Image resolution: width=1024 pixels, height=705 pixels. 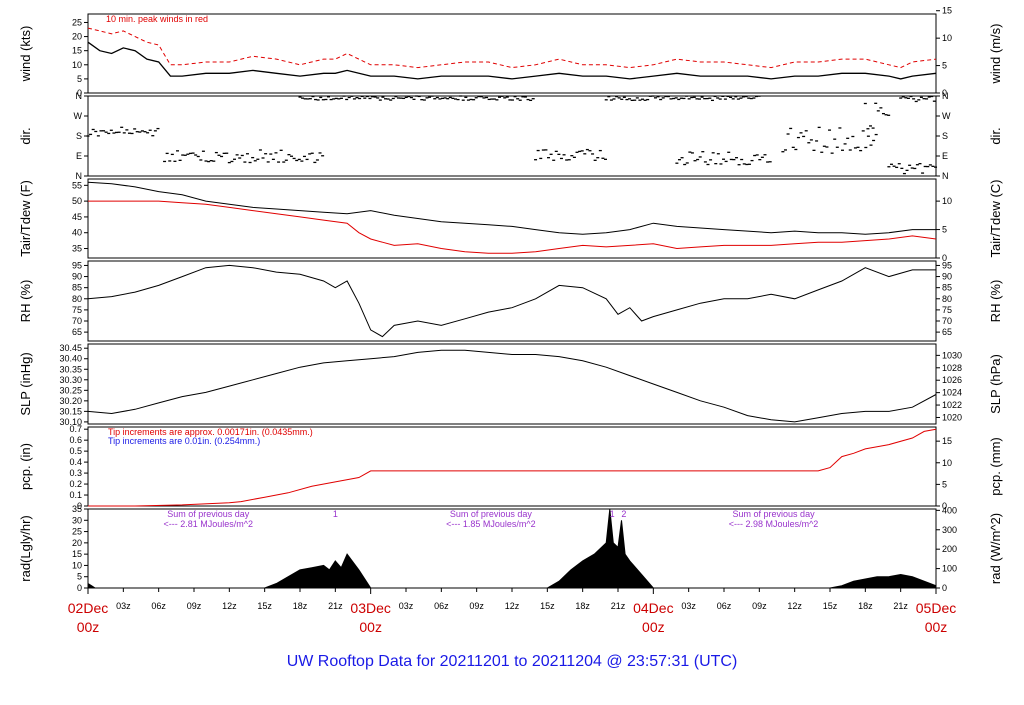 What do you see at coordinates (75, 473) in the screenshot?
I see `y-tick-label: 0.3` at bounding box center [75, 473].